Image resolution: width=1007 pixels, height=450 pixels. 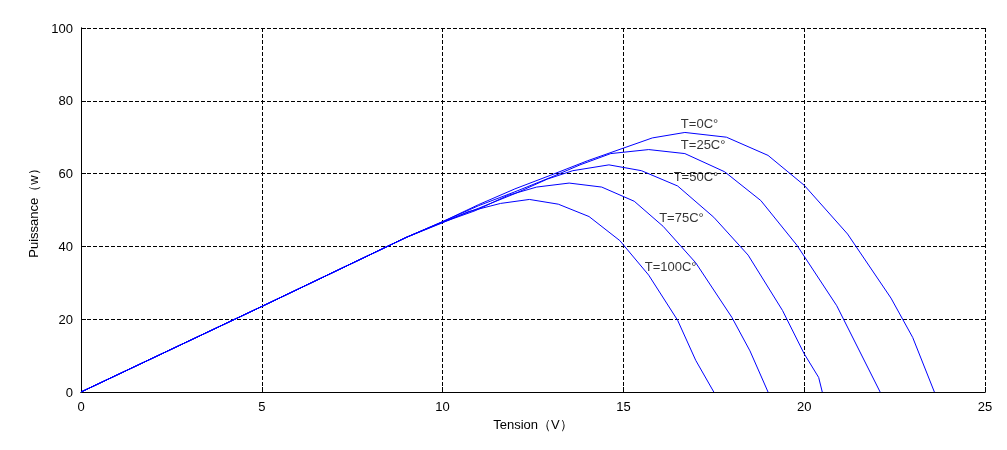 What do you see at coordinates (985, 406) in the screenshot?
I see `x-tick-label: 25` at bounding box center [985, 406].